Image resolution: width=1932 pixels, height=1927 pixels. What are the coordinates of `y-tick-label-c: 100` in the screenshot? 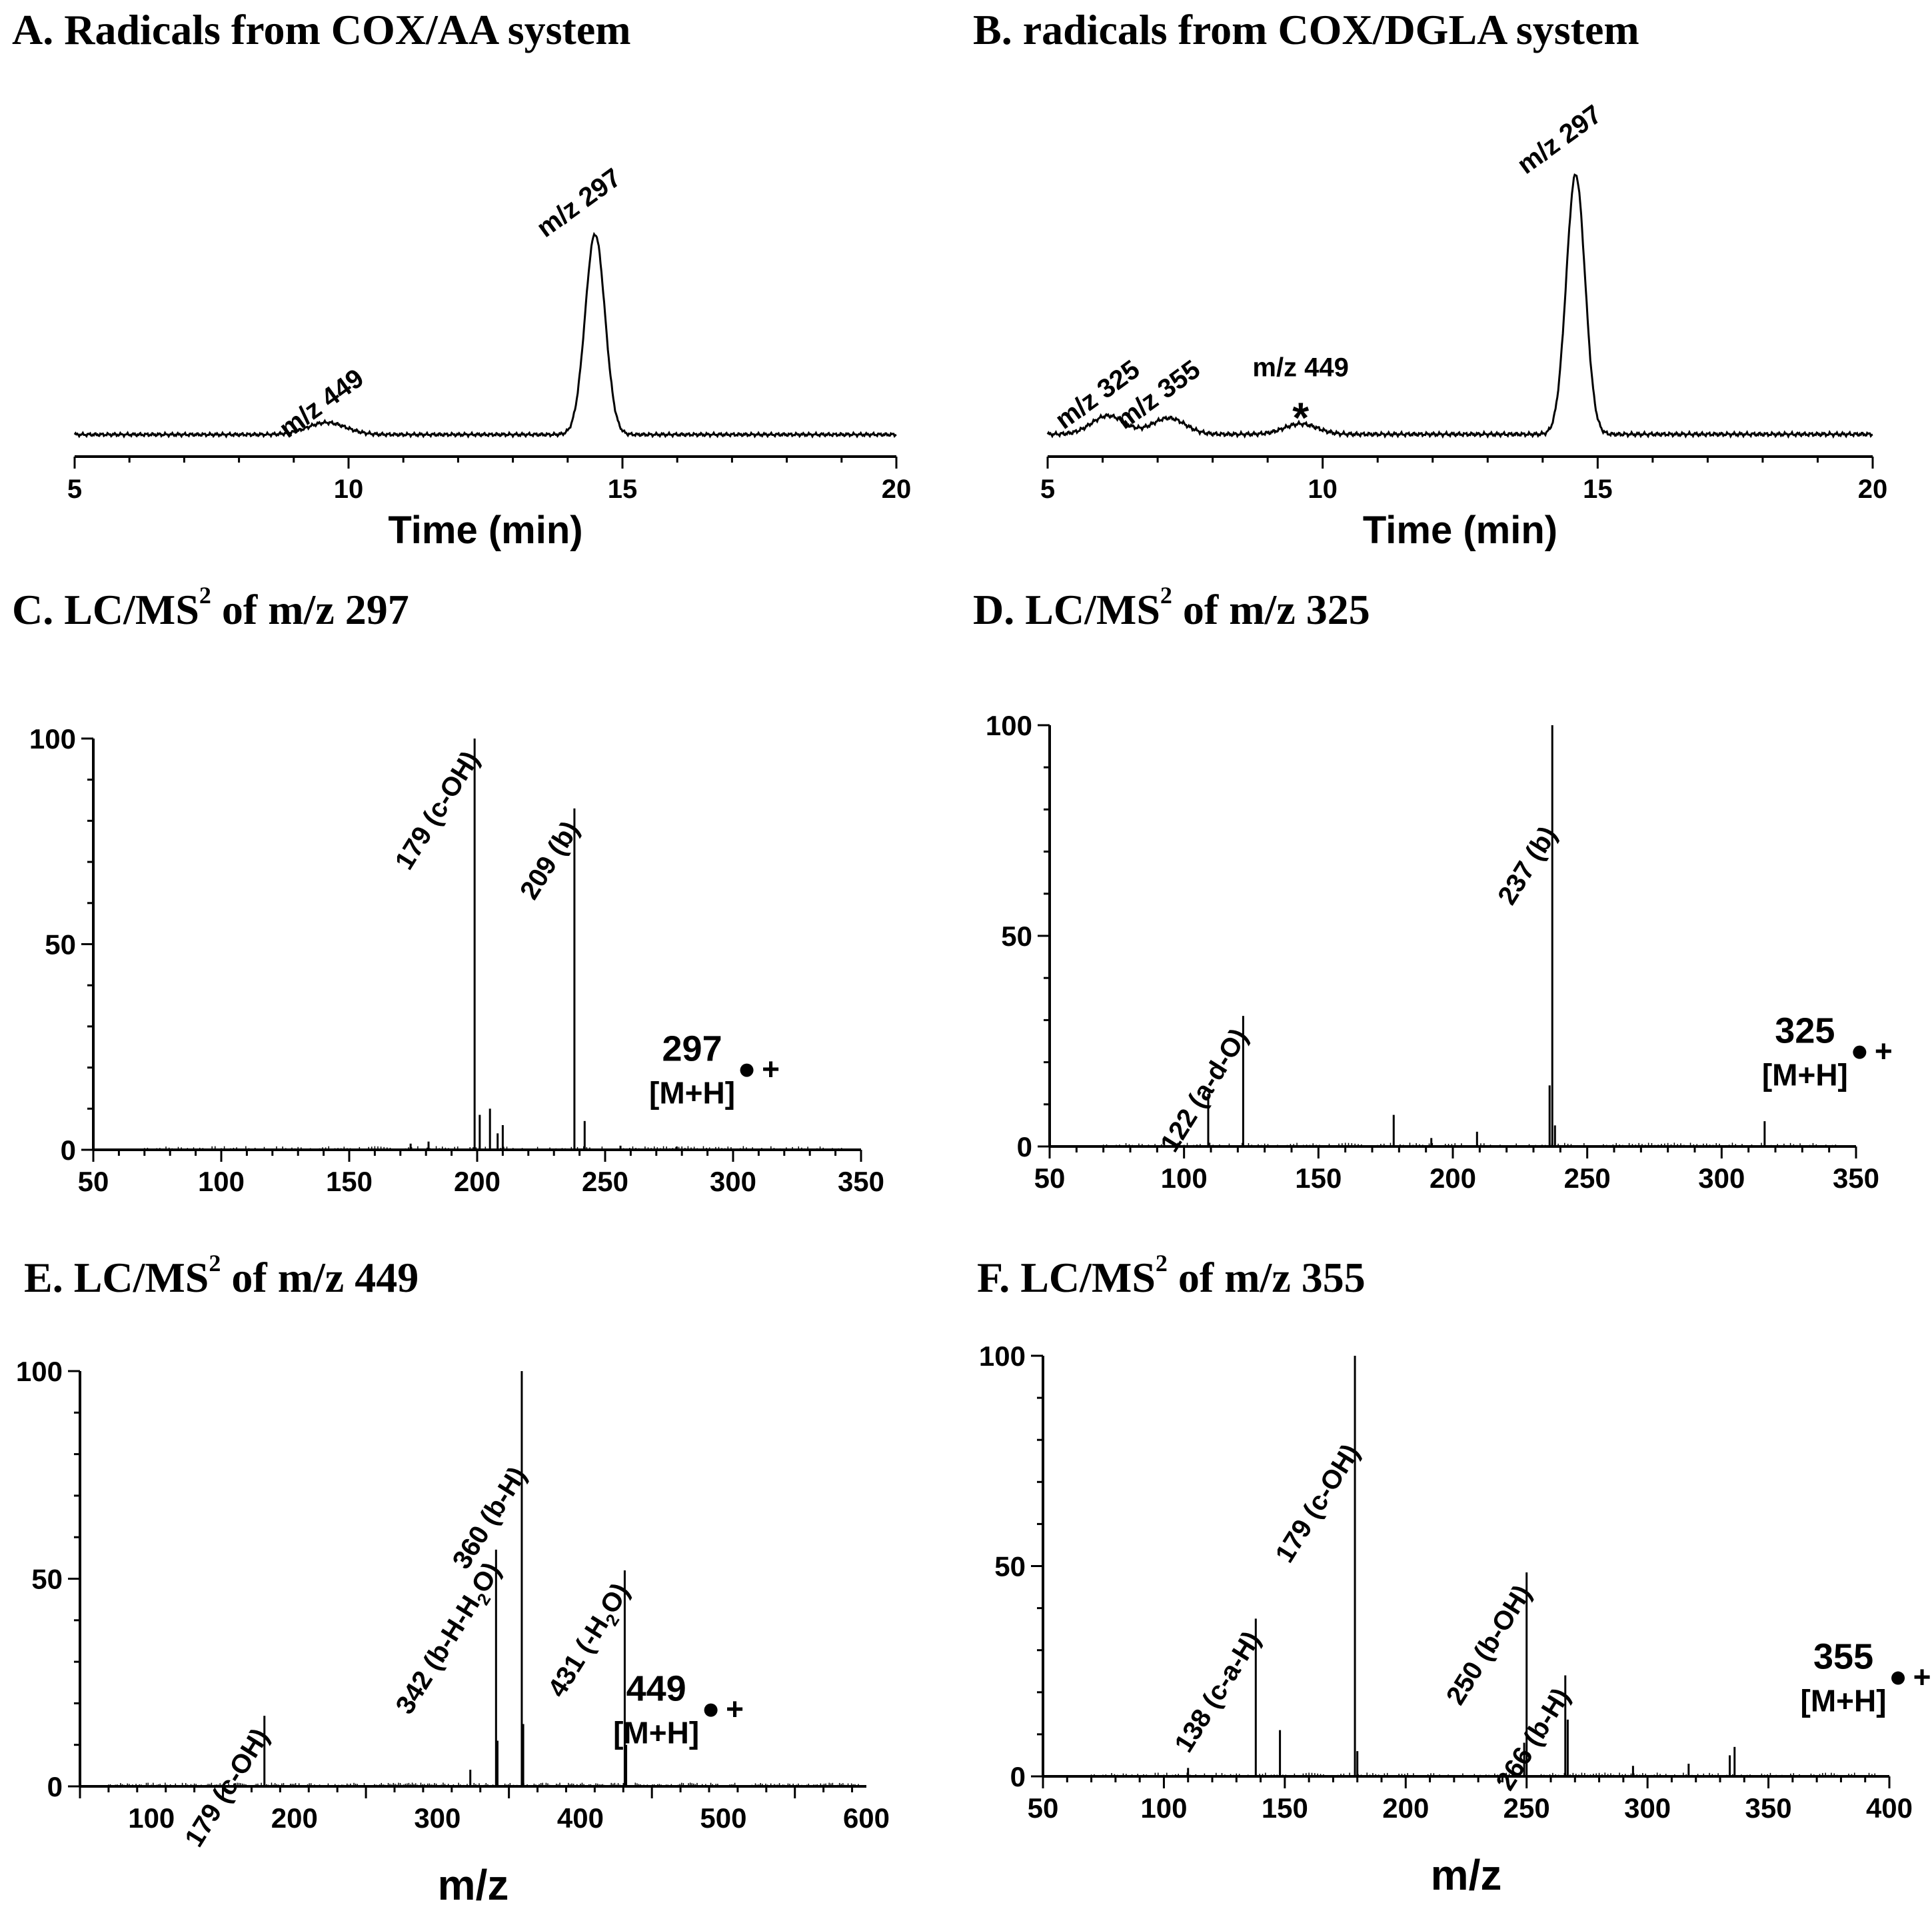 It's located at (53, 739).